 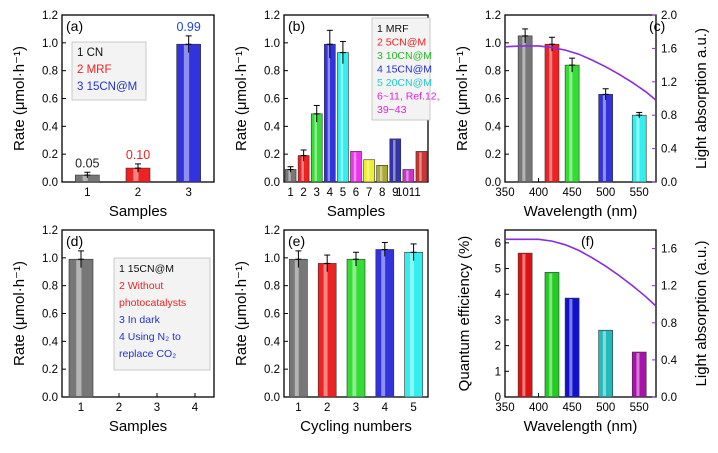 What do you see at coordinates (393, 29) in the screenshot?
I see `legend-entry: 1 MRF` at bounding box center [393, 29].